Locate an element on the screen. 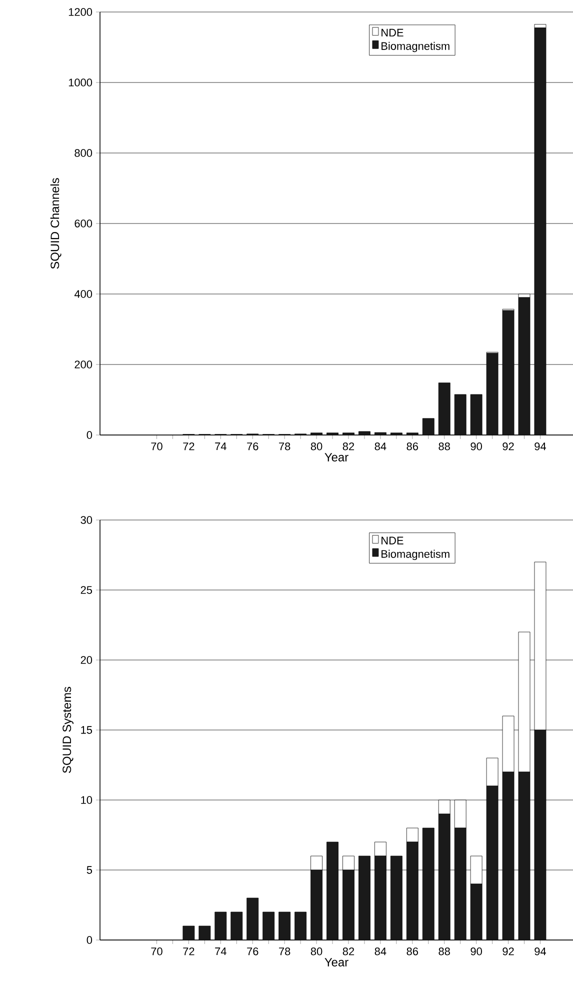  y-tick-label: 10 is located at coordinates (86, 800).